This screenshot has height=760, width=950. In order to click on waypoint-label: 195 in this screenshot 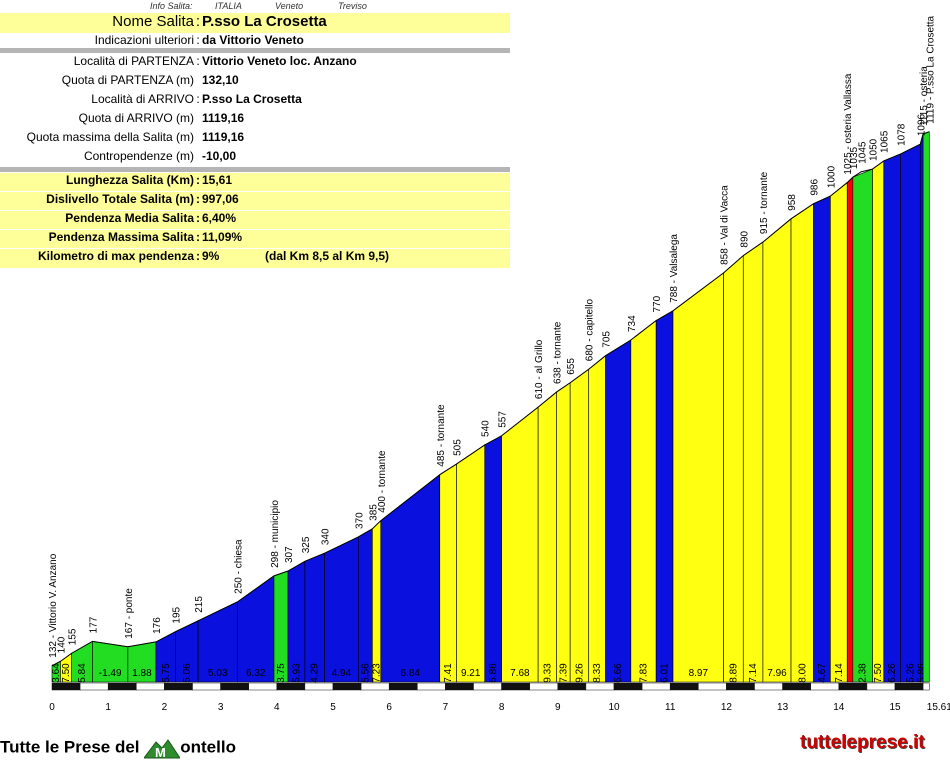, I will do `click(177, 614)`.